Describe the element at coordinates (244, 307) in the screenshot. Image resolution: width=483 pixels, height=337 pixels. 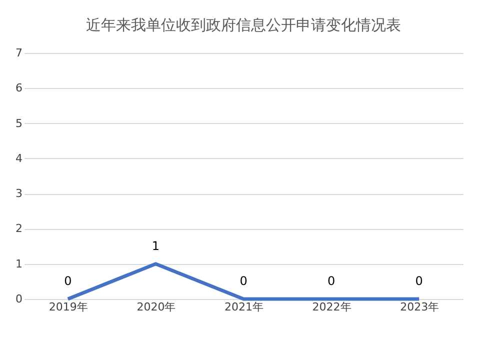
I see `x-tick-label: 2021年` at that location.